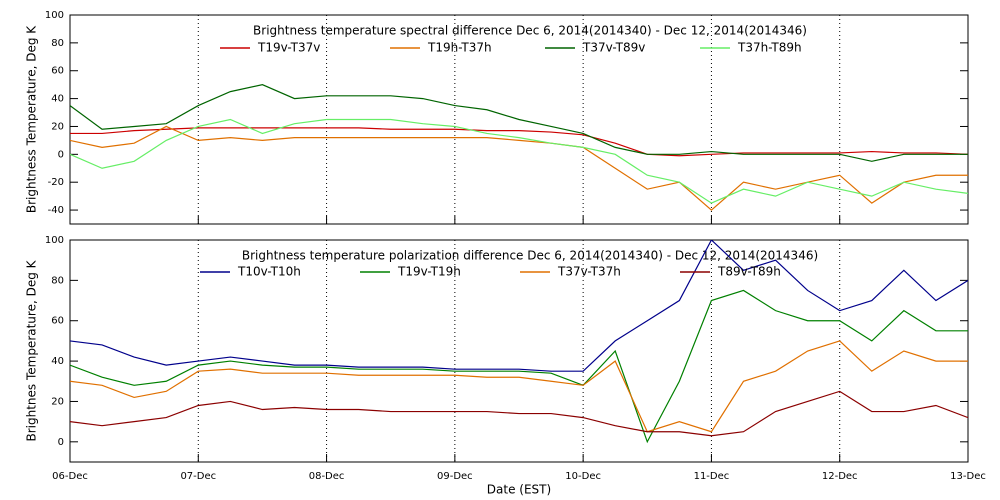  Describe the element at coordinates (70, 476) in the screenshot. I see `x-tick-label: 06-Dec` at that location.